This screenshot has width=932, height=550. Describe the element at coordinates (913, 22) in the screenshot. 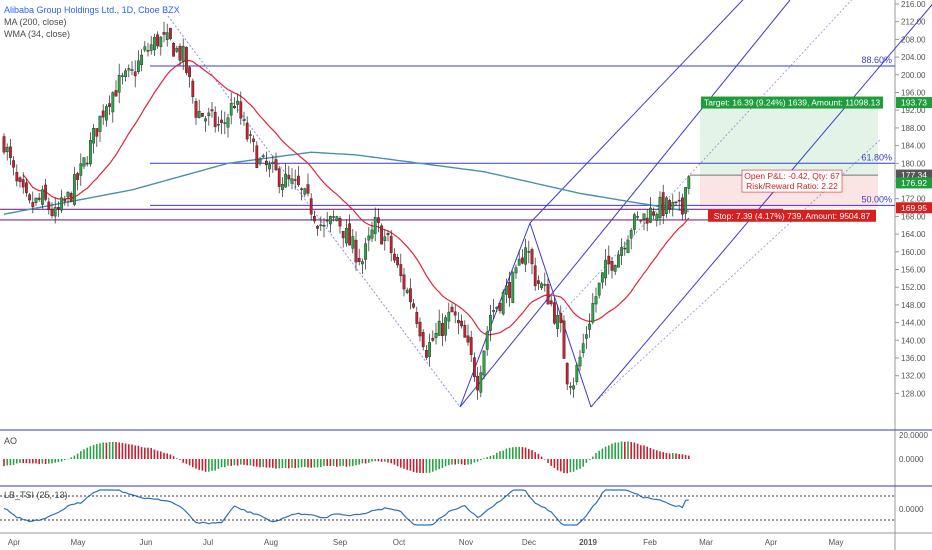

I see `price-tick-label: 212.00` at that location.